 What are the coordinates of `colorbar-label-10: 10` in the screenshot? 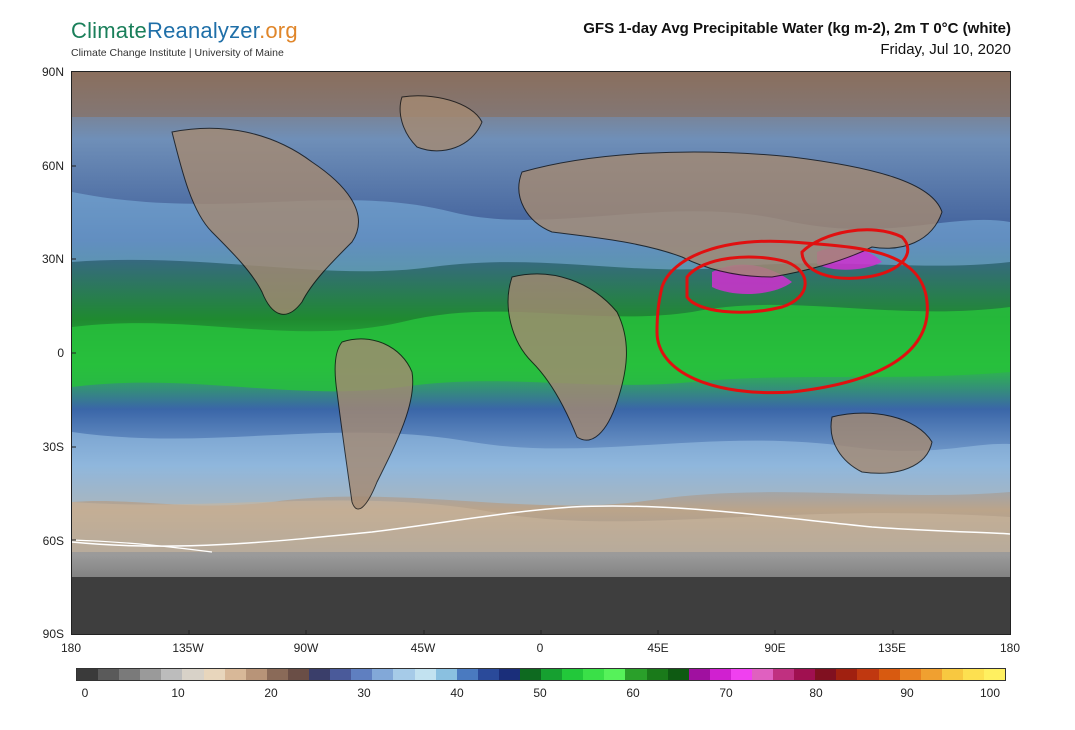 It's located at (178, 693).